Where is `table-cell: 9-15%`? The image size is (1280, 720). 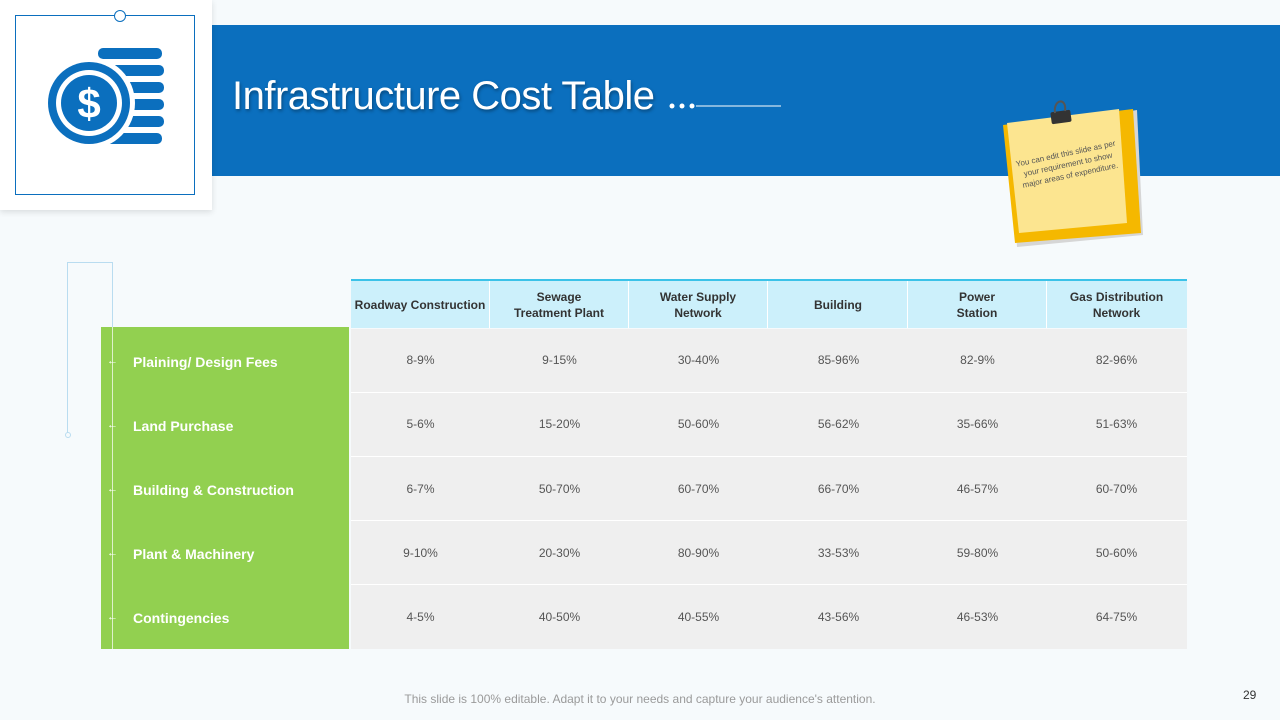 table-cell: 9-15% is located at coordinates (559, 360).